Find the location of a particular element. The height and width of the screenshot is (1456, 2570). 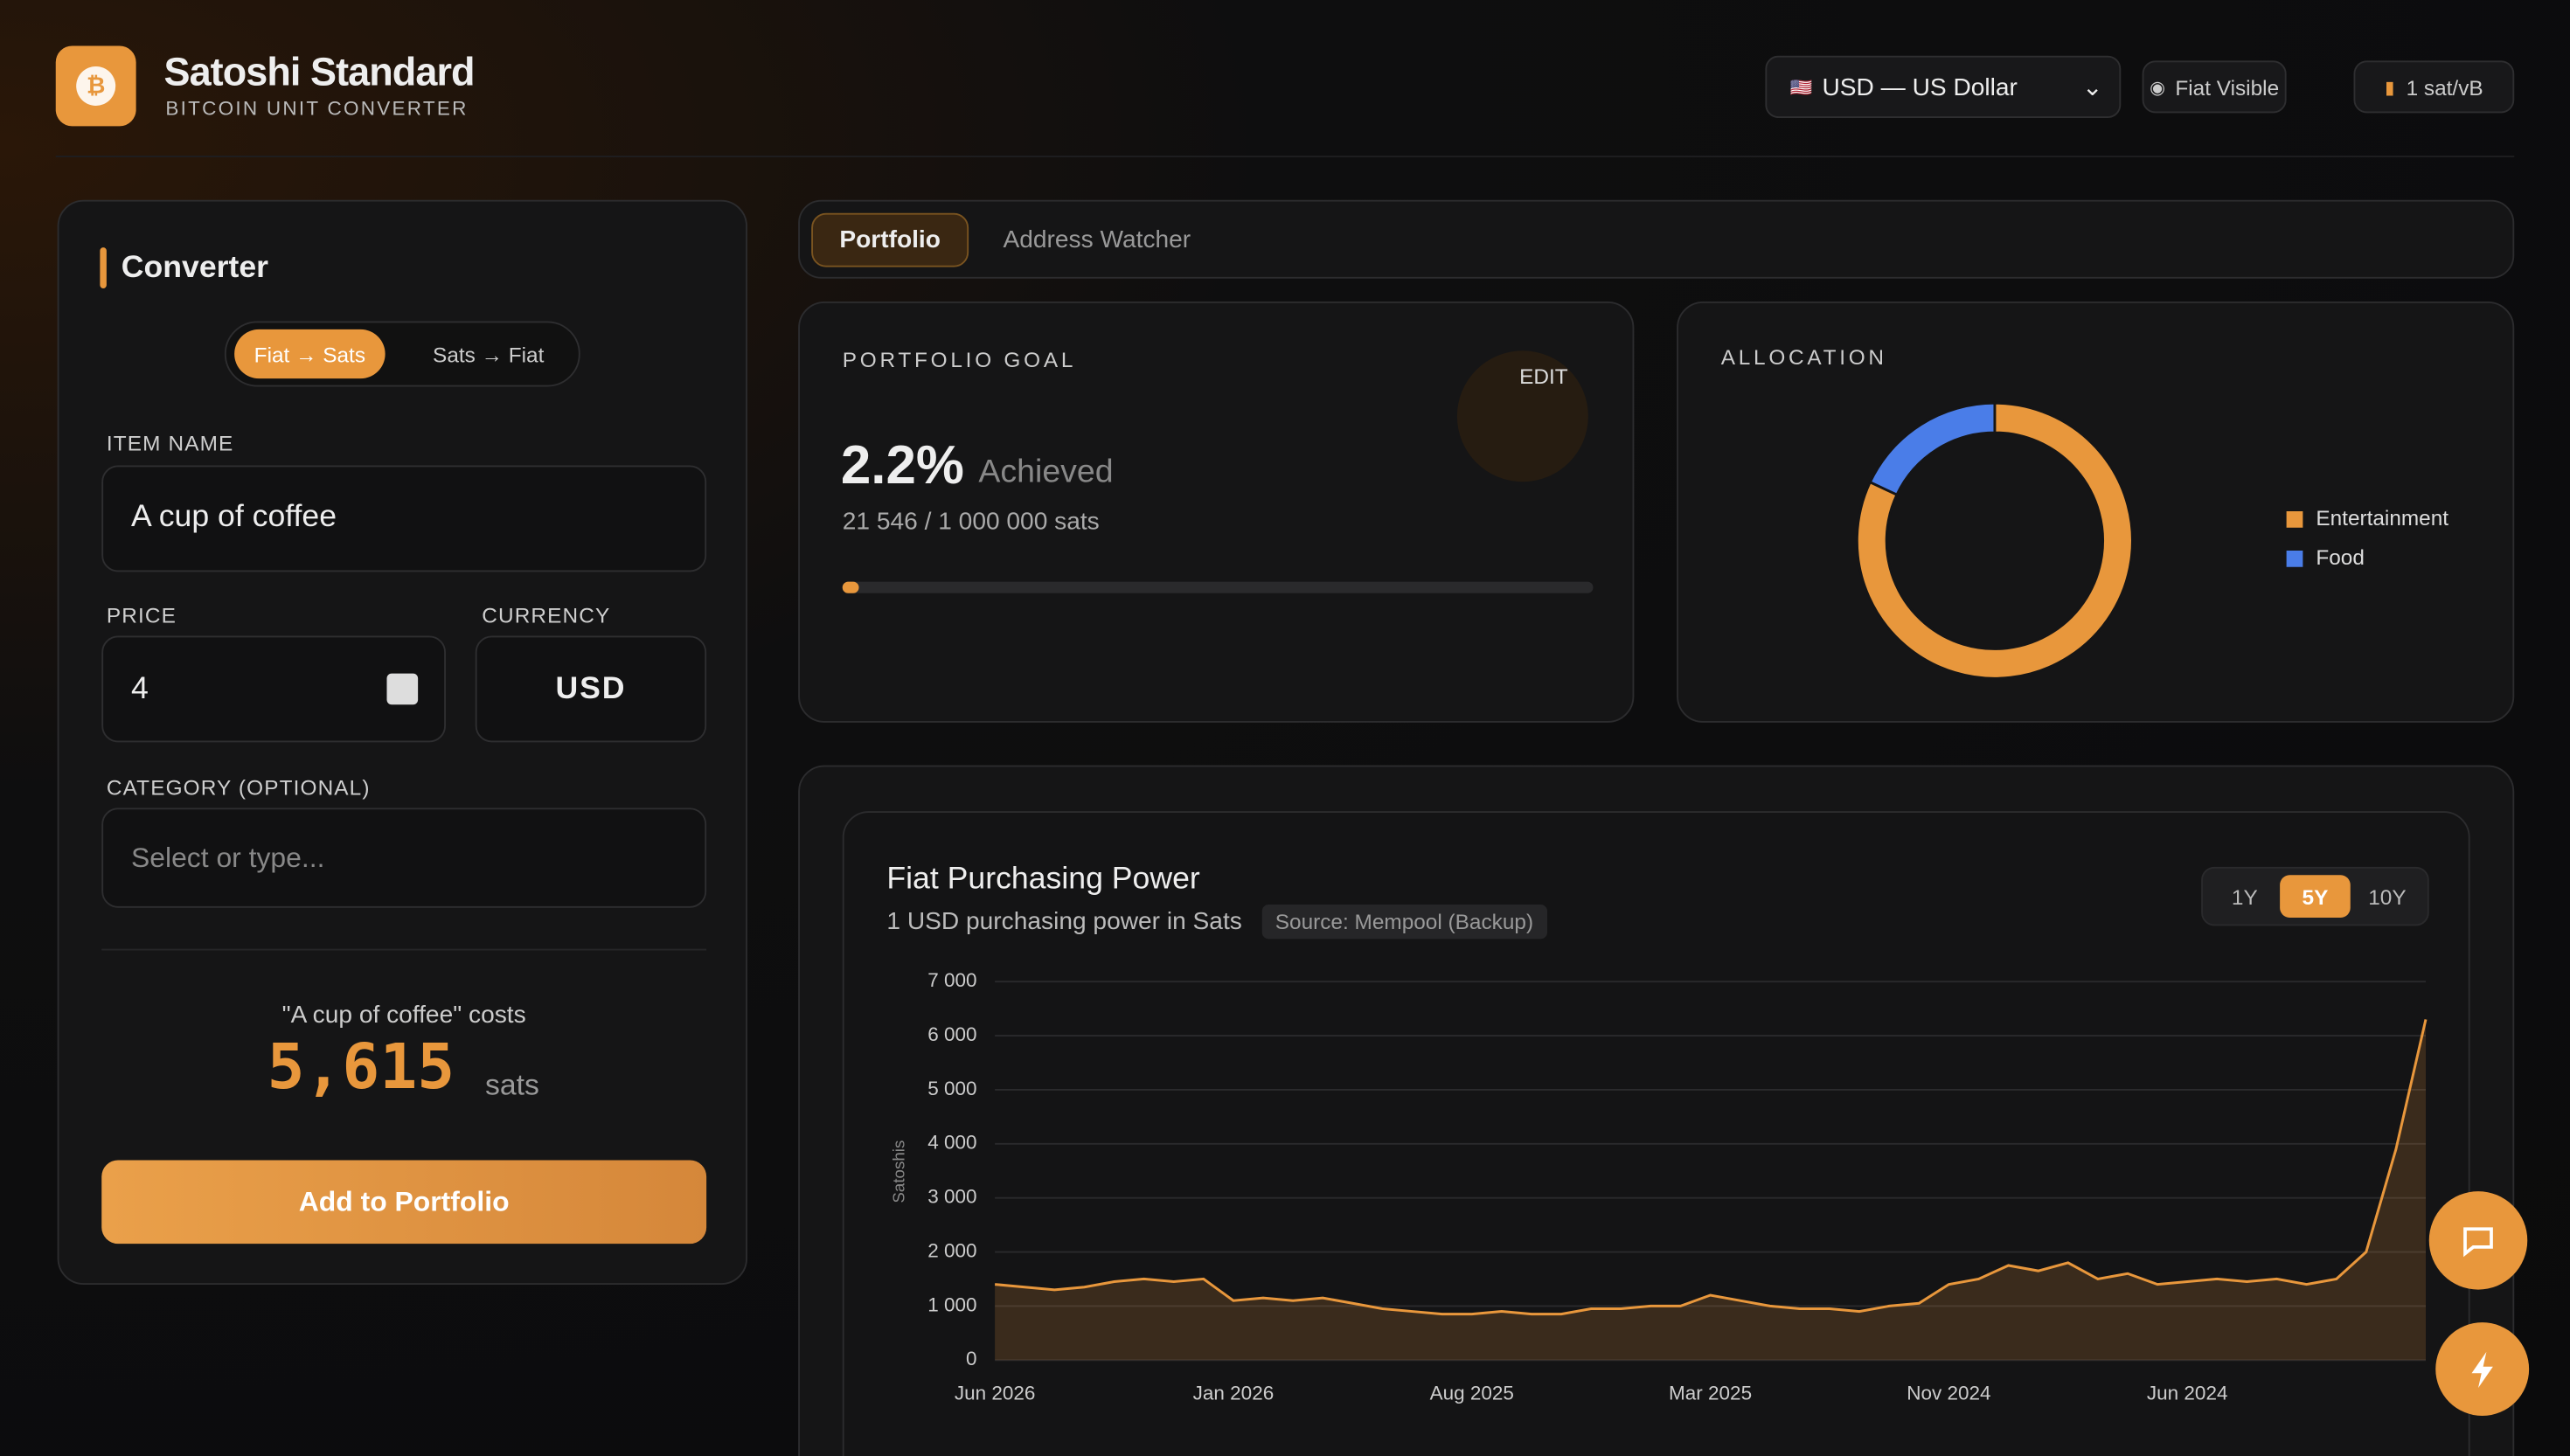

item-input: A cup of coffee is located at coordinates (404, 518).